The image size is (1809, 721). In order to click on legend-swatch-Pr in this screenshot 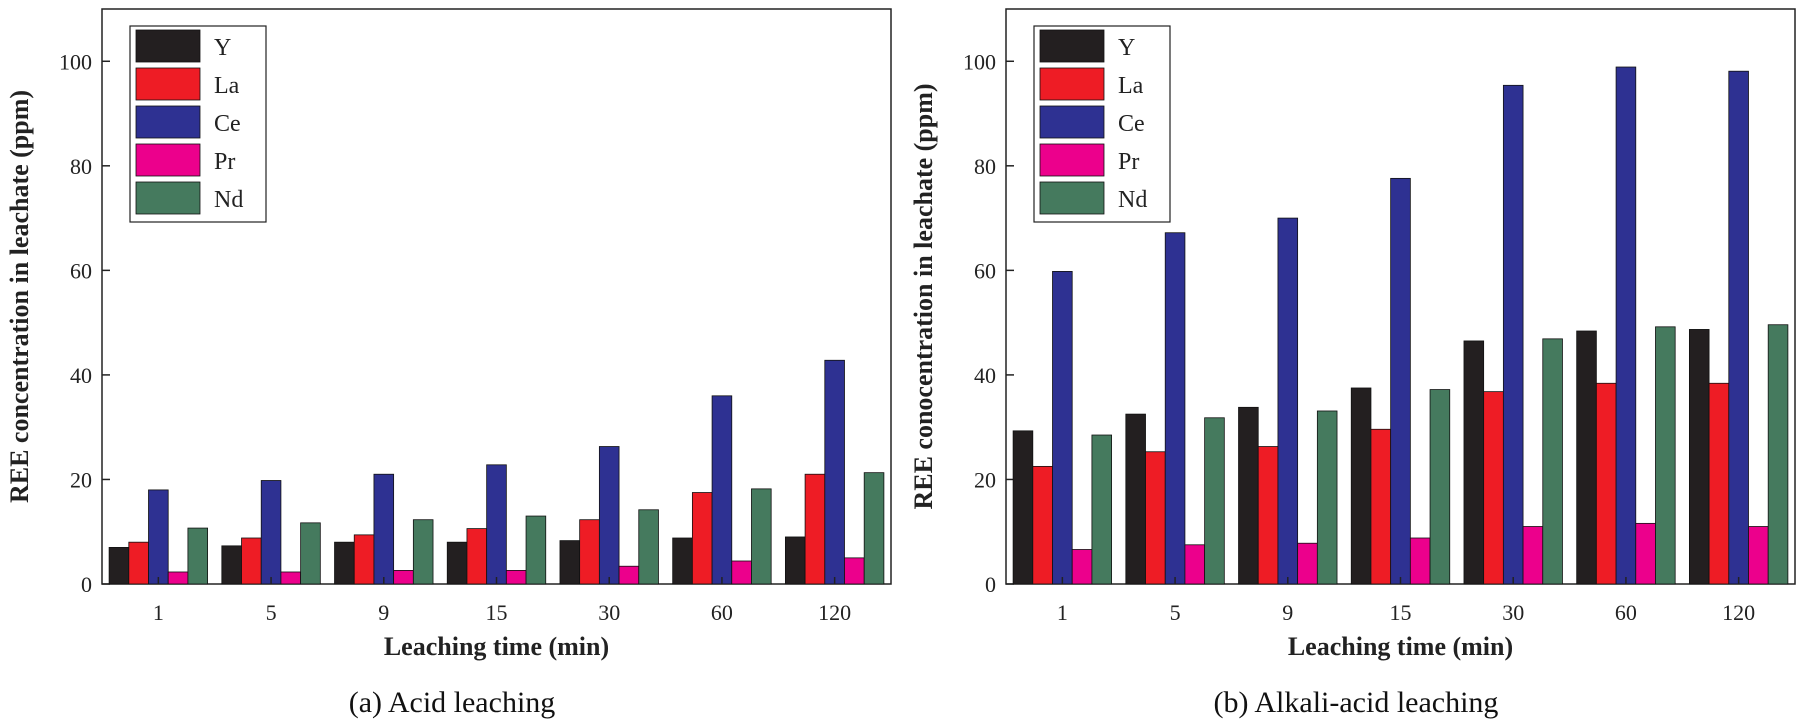, I will do `click(168, 160)`.